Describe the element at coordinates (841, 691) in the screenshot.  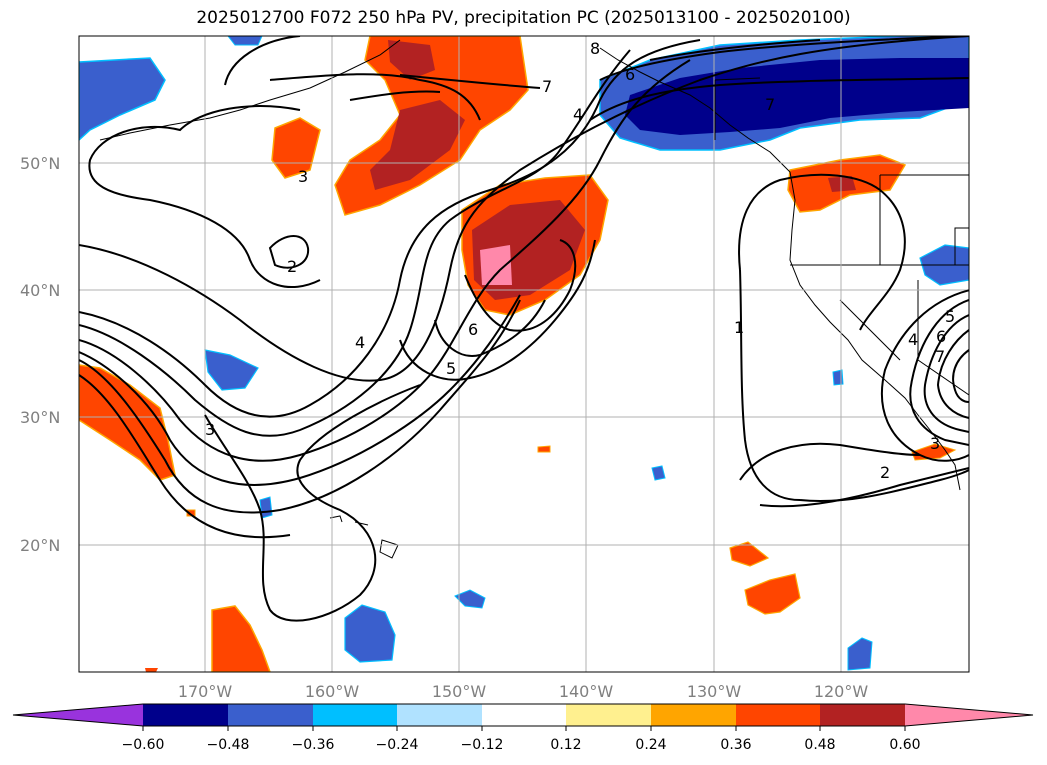
I see `lon-label: 120°W` at that location.